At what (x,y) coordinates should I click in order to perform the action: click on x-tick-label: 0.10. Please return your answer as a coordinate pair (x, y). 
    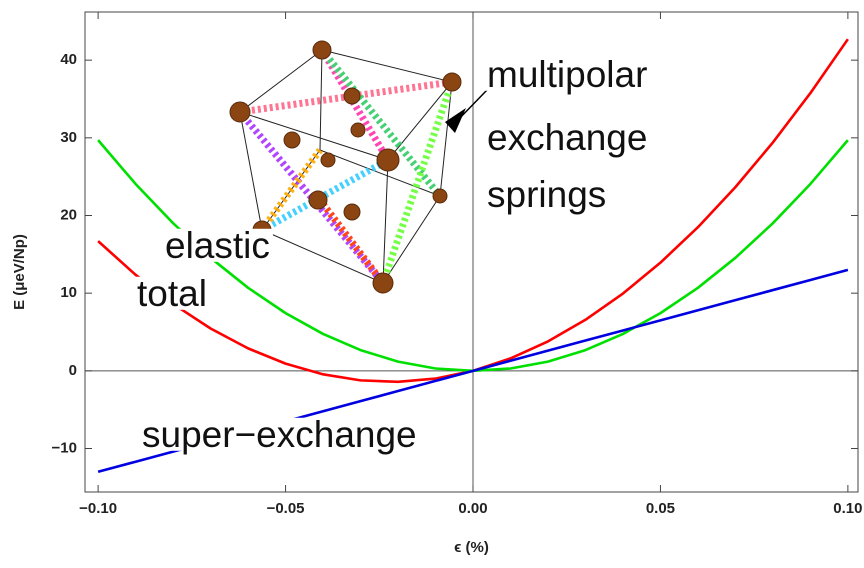
    Looking at the image, I should click on (847, 508).